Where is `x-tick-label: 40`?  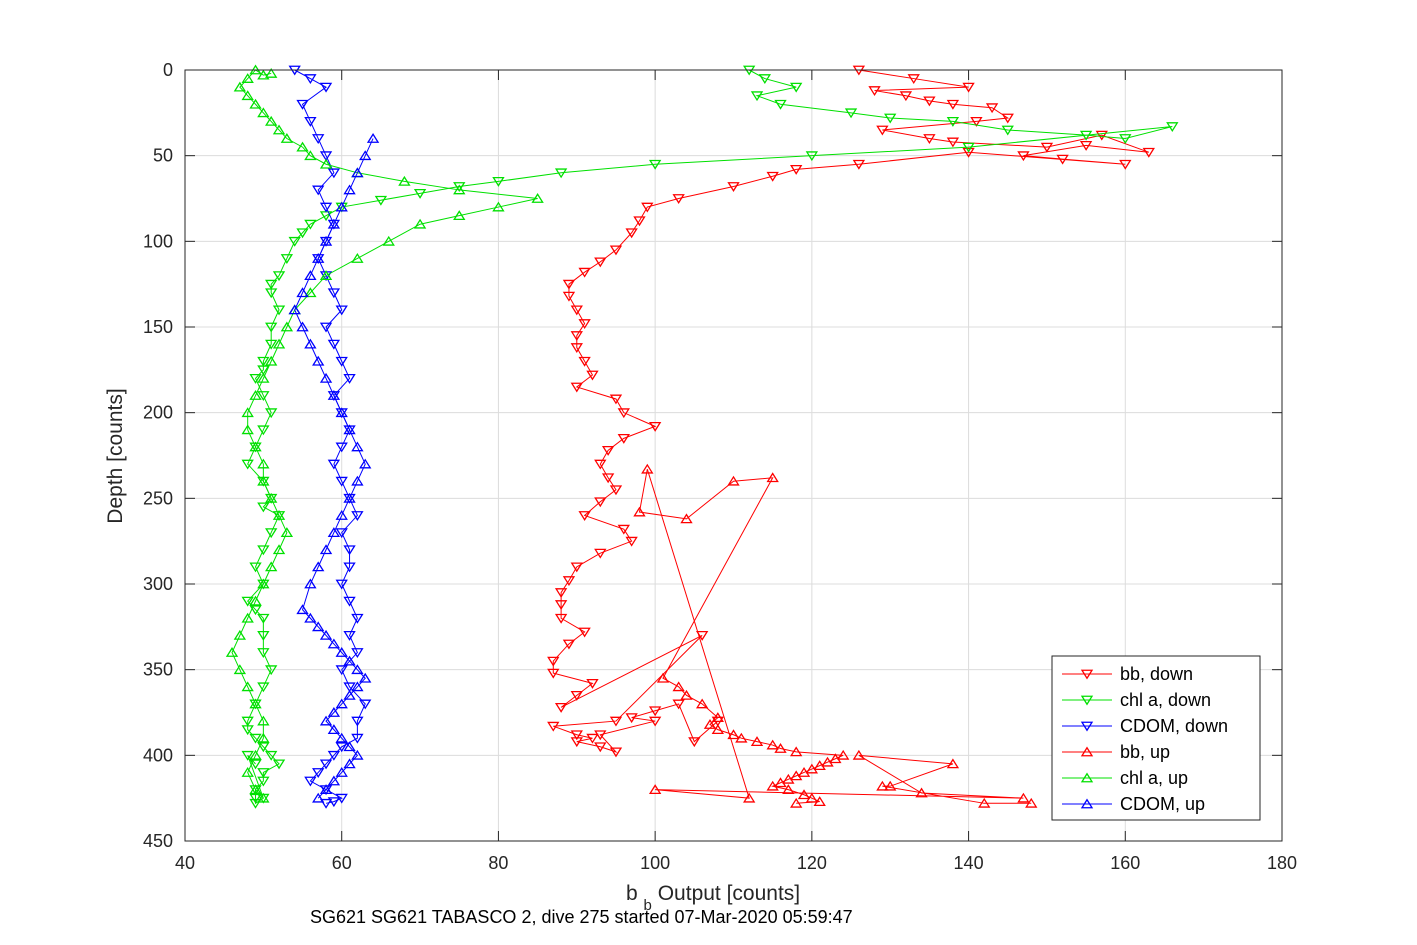
x-tick-label: 40 is located at coordinates (185, 863).